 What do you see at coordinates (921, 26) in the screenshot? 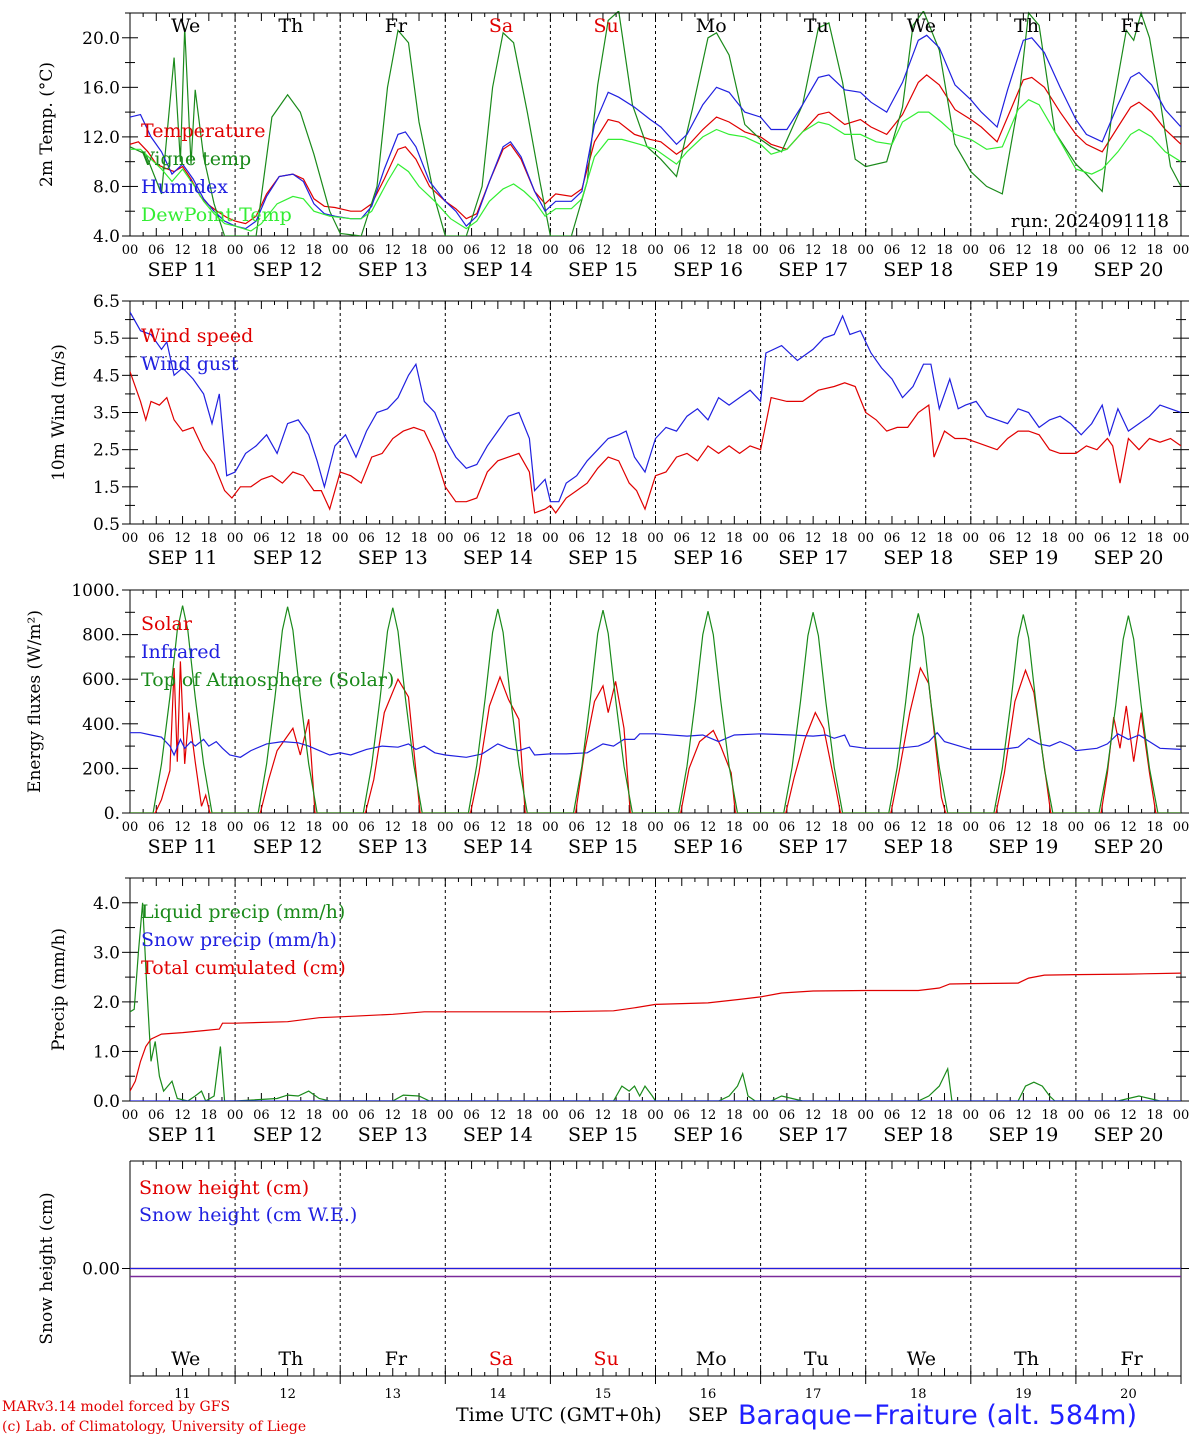
I see `day-name-top: We` at bounding box center [921, 26].